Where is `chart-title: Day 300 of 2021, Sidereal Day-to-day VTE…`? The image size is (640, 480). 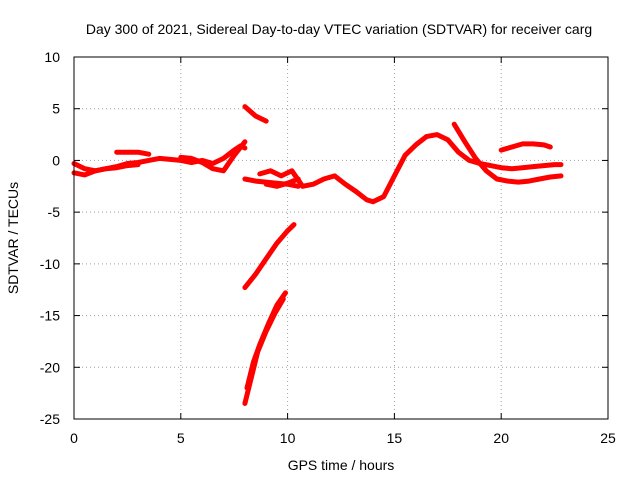 chart-title: Day 300 of 2021, Sidereal Day-to-day VTE… is located at coordinates (339, 29).